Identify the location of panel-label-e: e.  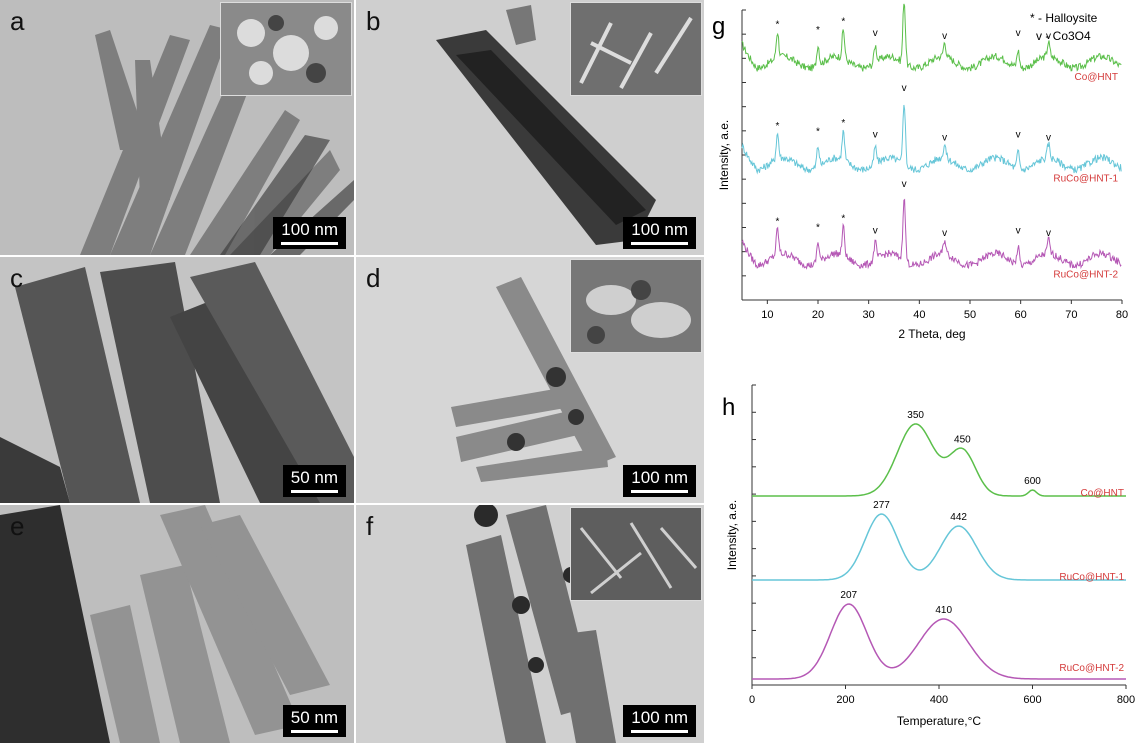
(17, 526).